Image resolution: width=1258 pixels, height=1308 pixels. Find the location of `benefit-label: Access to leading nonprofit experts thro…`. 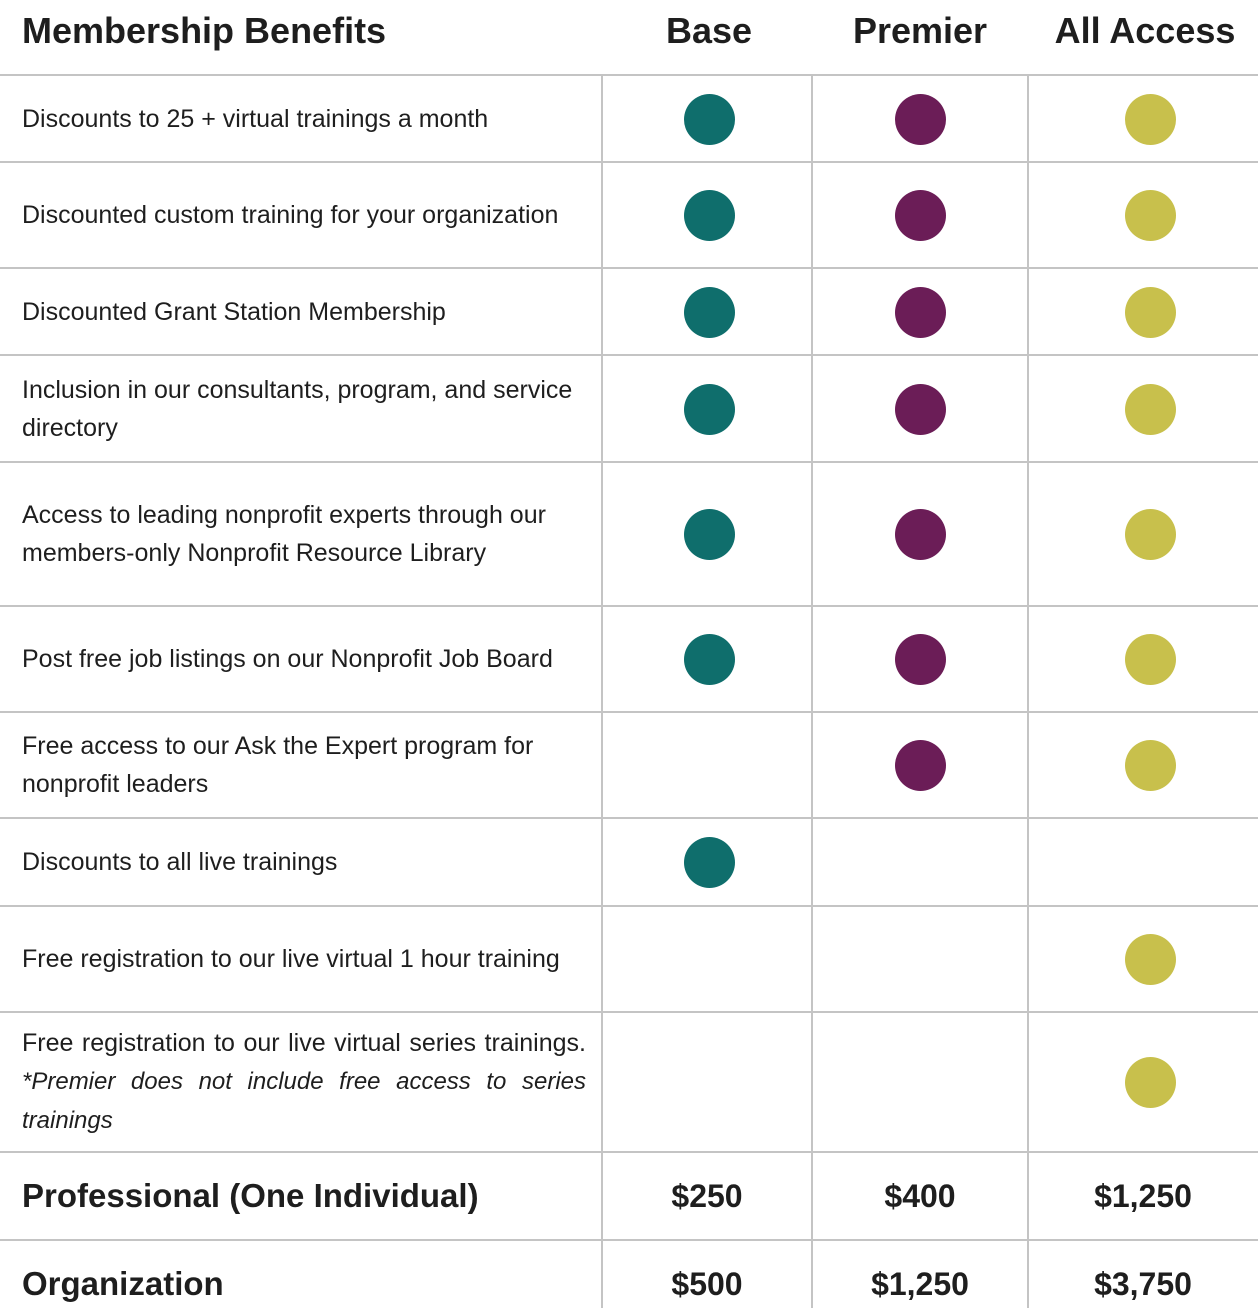

benefit-label: Access to leading nonprofit experts thro… is located at coordinates (284, 534).